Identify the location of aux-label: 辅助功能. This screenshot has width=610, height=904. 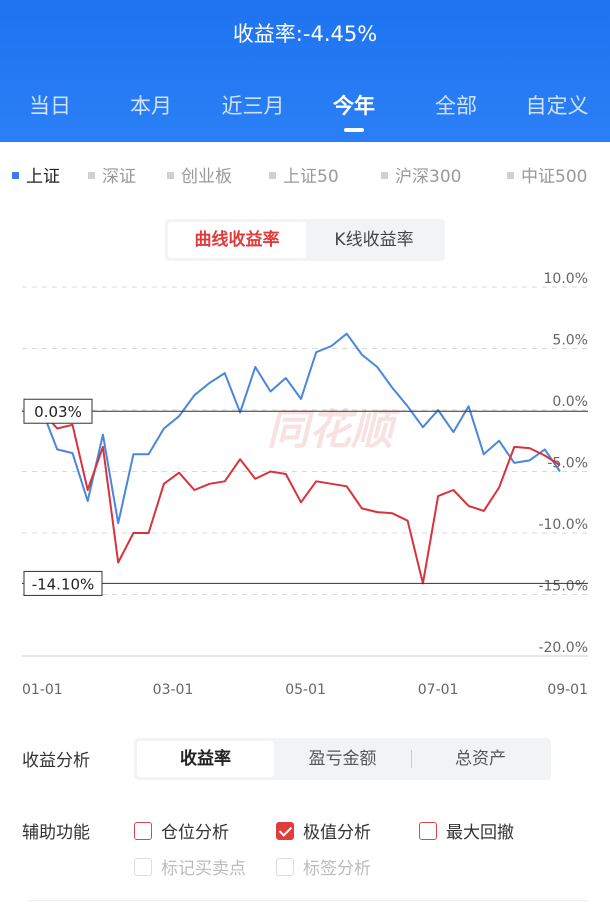
(56, 833).